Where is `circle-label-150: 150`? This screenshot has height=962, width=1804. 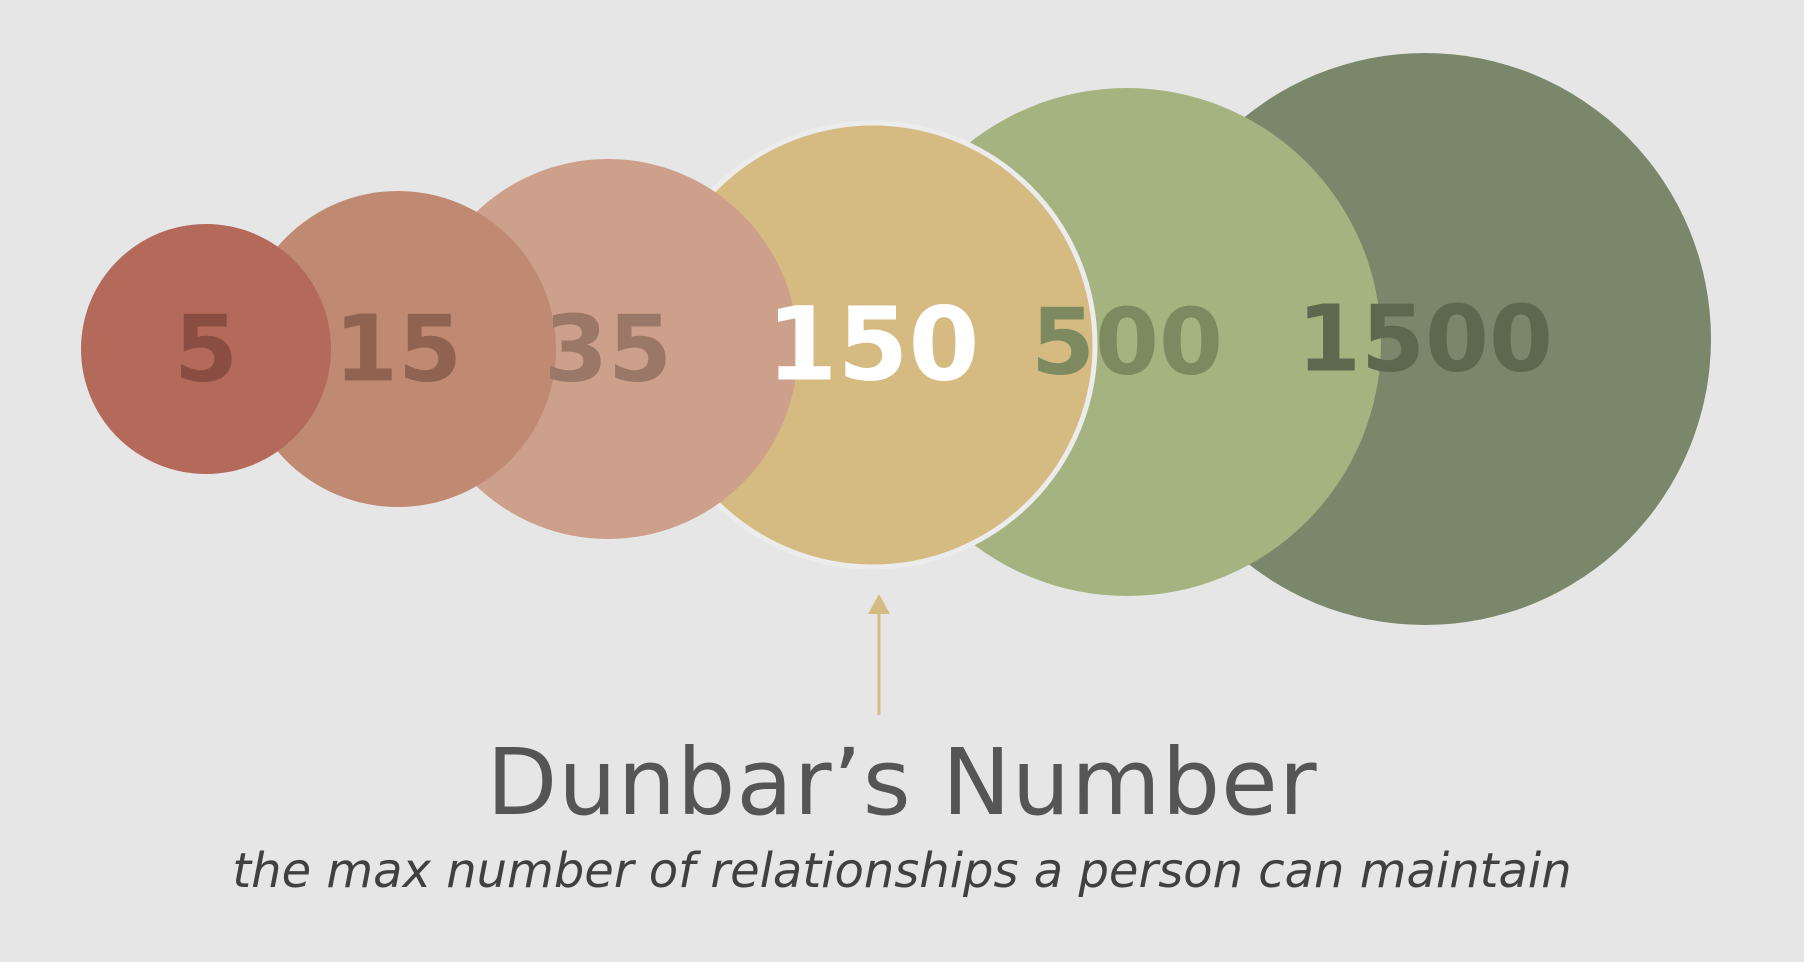
circle-label-150: 150 is located at coordinates (873, 345).